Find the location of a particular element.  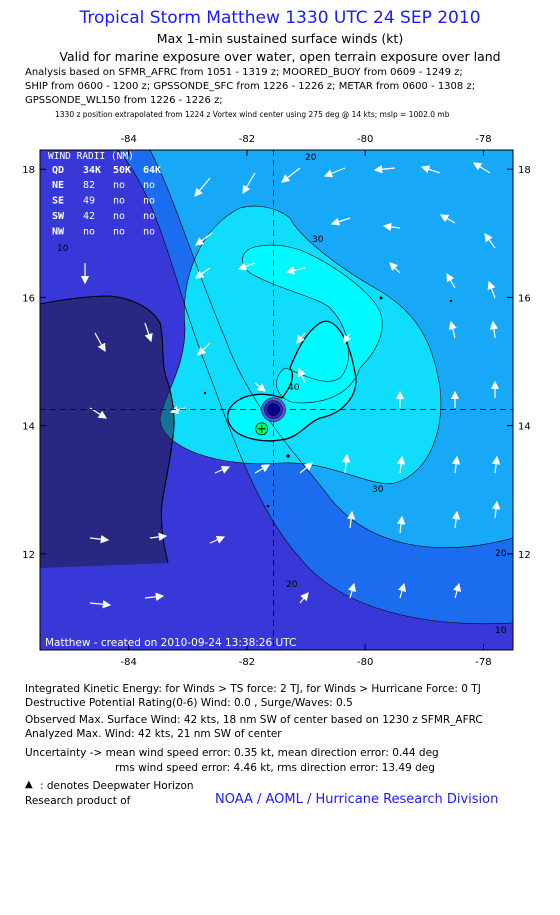

lat-tick-label-left: 14 is located at coordinates (28, 427).